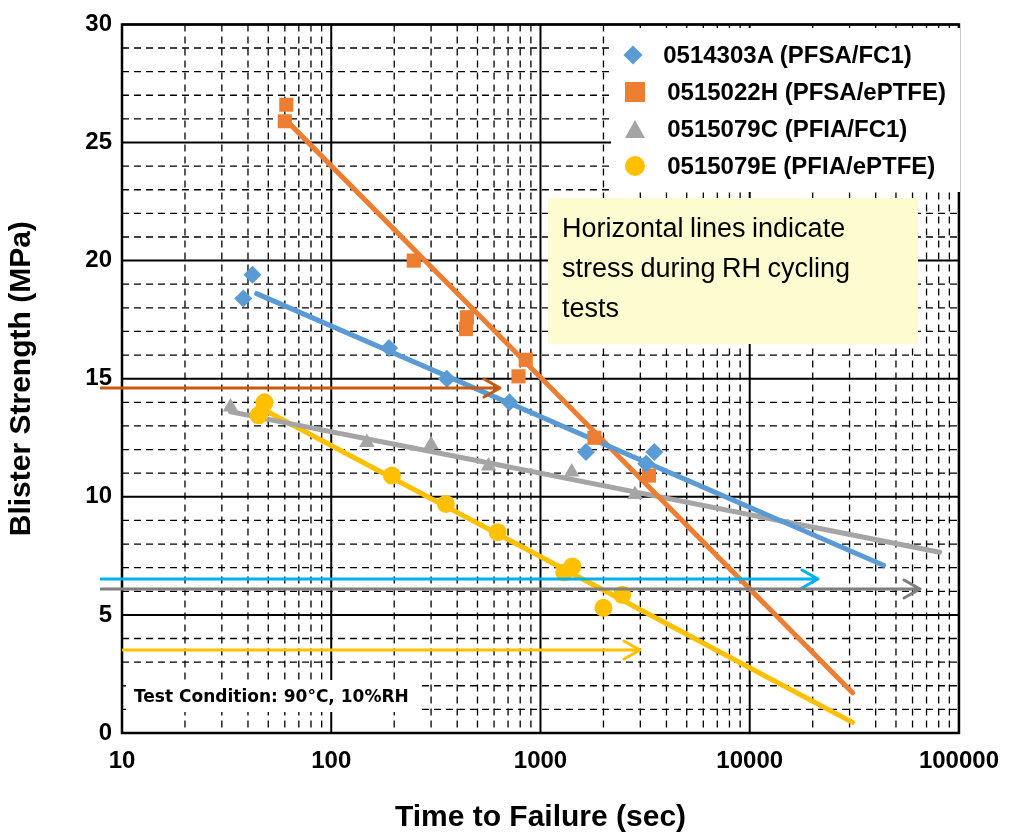 The image size is (1013, 840). What do you see at coordinates (958, 760) in the screenshot?
I see `x-tick-label: 100000` at bounding box center [958, 760].